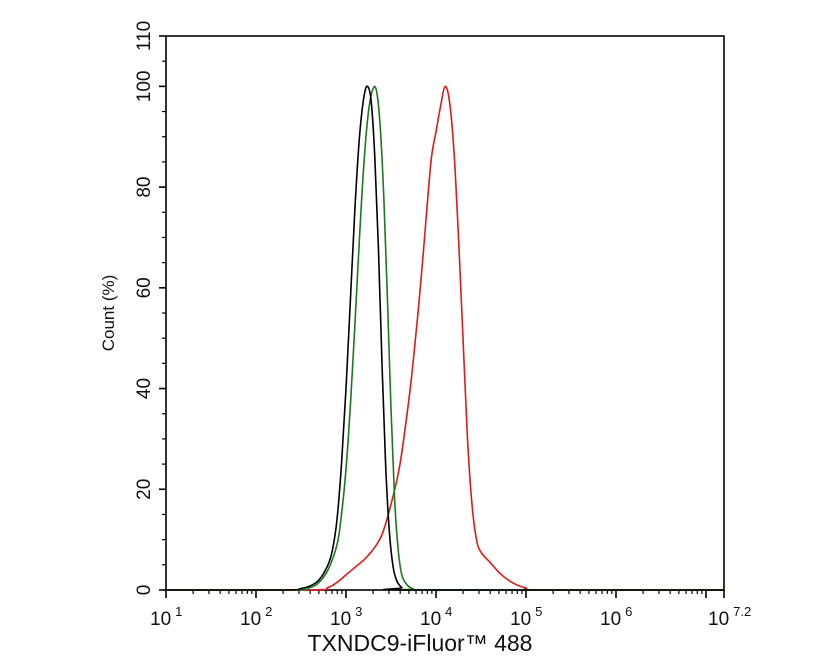  I want to click on y-tick-label: 40, so click(144, 388).